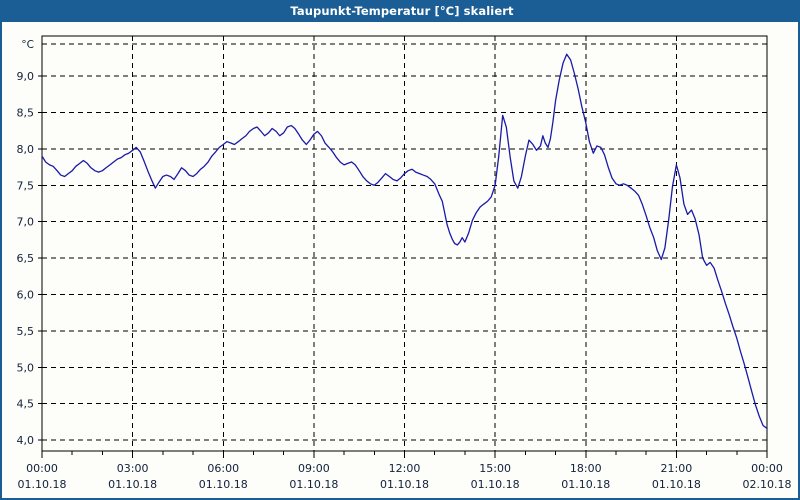 This screenshot has width=800, height=500. What do you see at coordinates (26, 367) in the screenshot?
I see `y-axis-tick-label: 5,0` at bounding box center [26, 367].